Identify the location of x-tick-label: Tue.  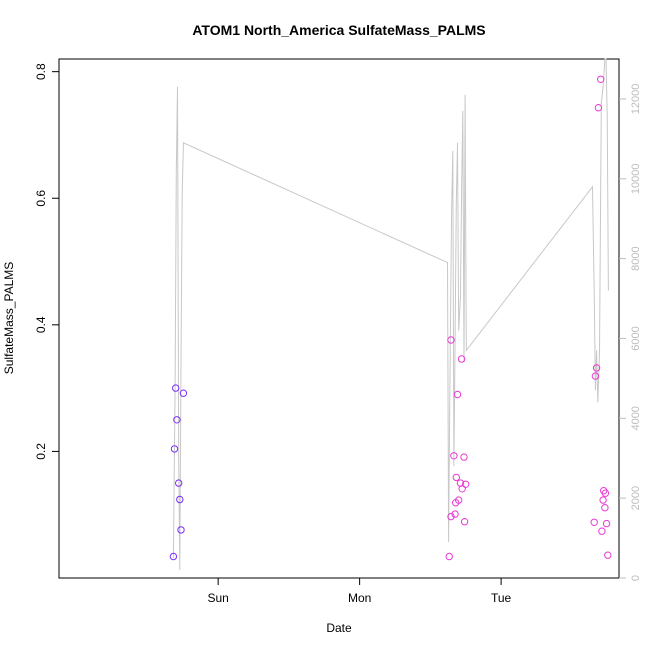
(501, 598).